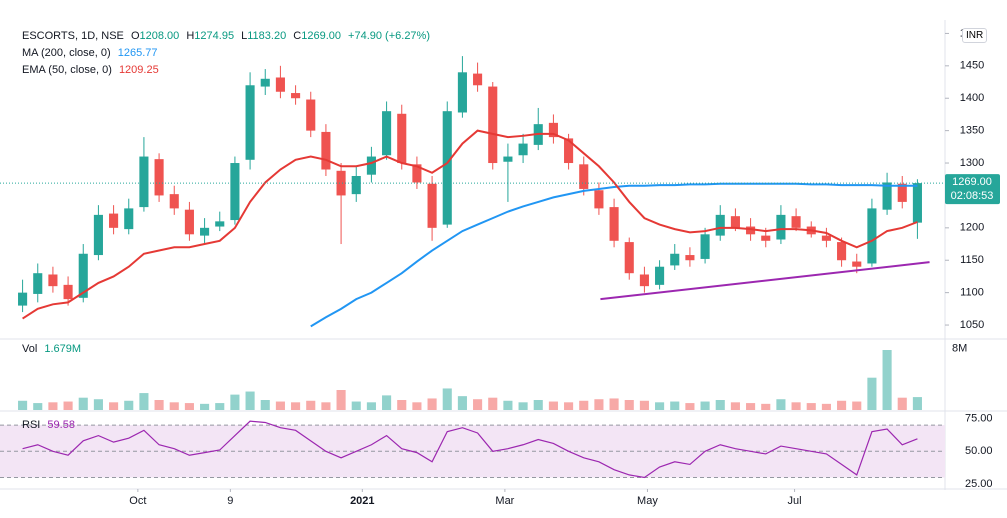 This screenshot has width=1007, height=518. I want to click on ohlc-label: C, so click(297, 36).